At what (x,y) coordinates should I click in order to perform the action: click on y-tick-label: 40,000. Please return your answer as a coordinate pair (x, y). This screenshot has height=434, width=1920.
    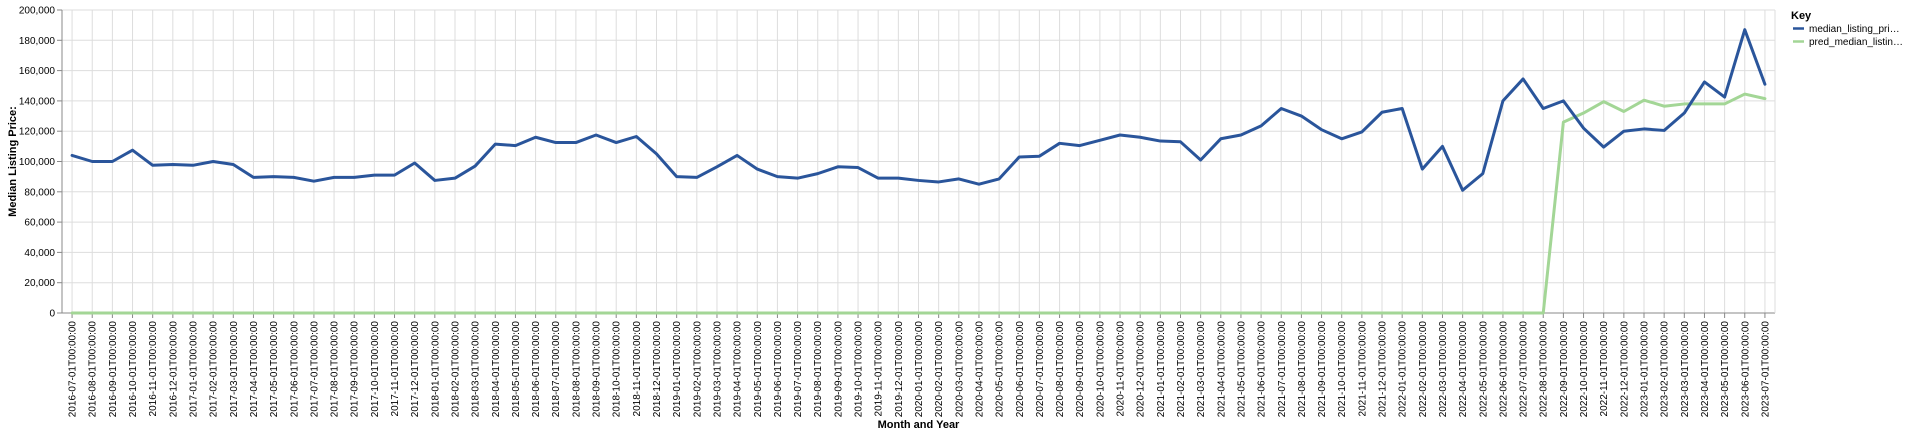
    Looking at the image, I should click on (39, 253).